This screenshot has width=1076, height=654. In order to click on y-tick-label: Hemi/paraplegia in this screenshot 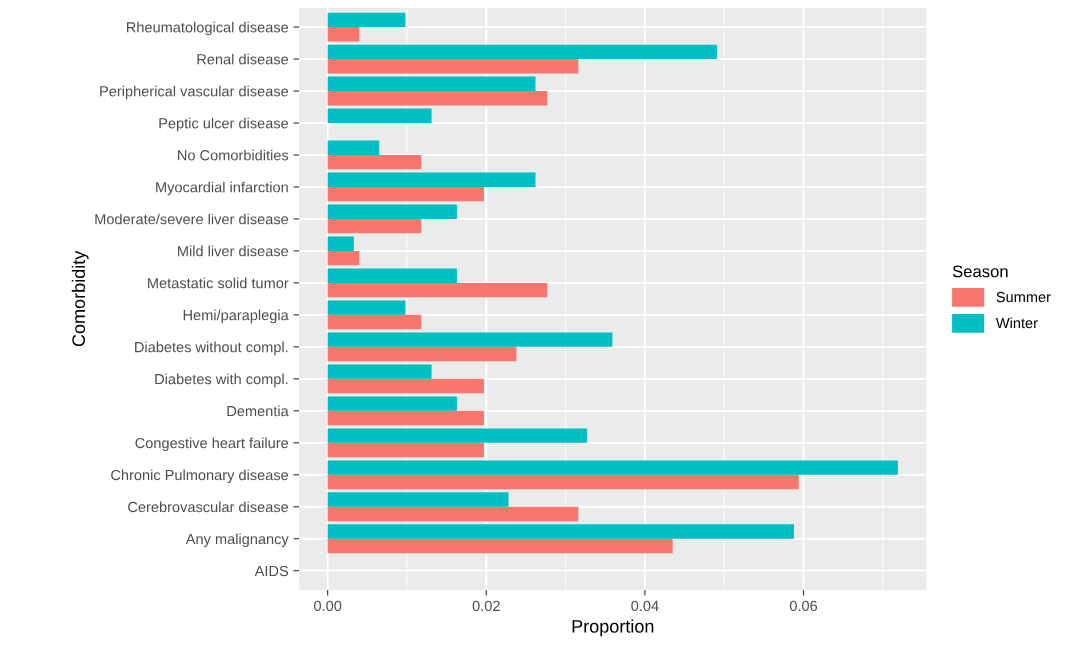, I will do `click(236, 316)`.